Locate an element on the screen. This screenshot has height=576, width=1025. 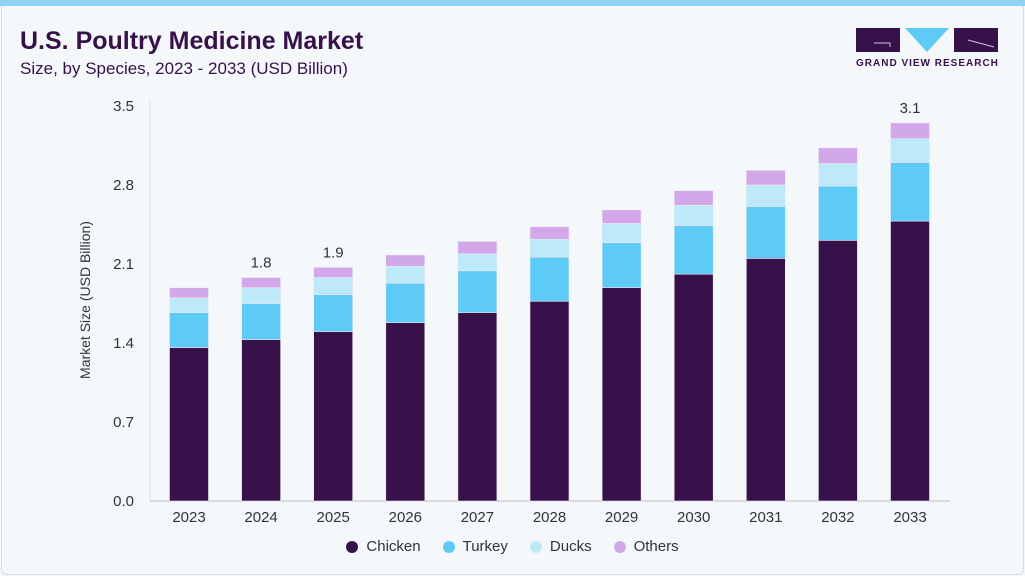
bar-others-2025 is located at coordinates (333, 272).